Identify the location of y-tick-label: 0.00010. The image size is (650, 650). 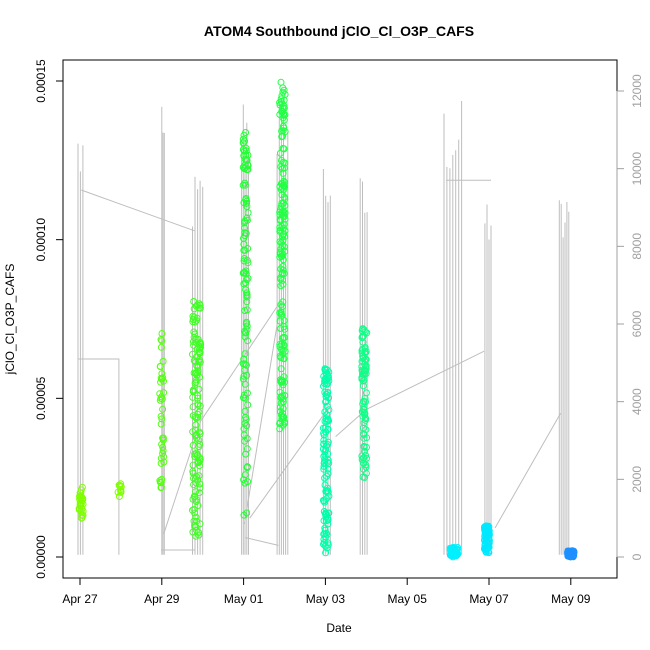
(41, 240).